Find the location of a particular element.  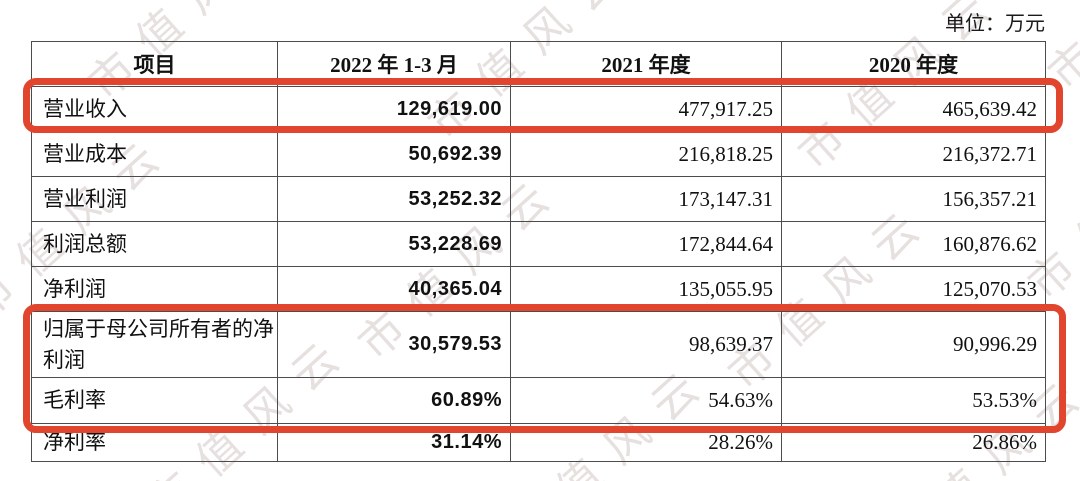

value-2021: 173,147.31 is located at coordinates (646, 199).